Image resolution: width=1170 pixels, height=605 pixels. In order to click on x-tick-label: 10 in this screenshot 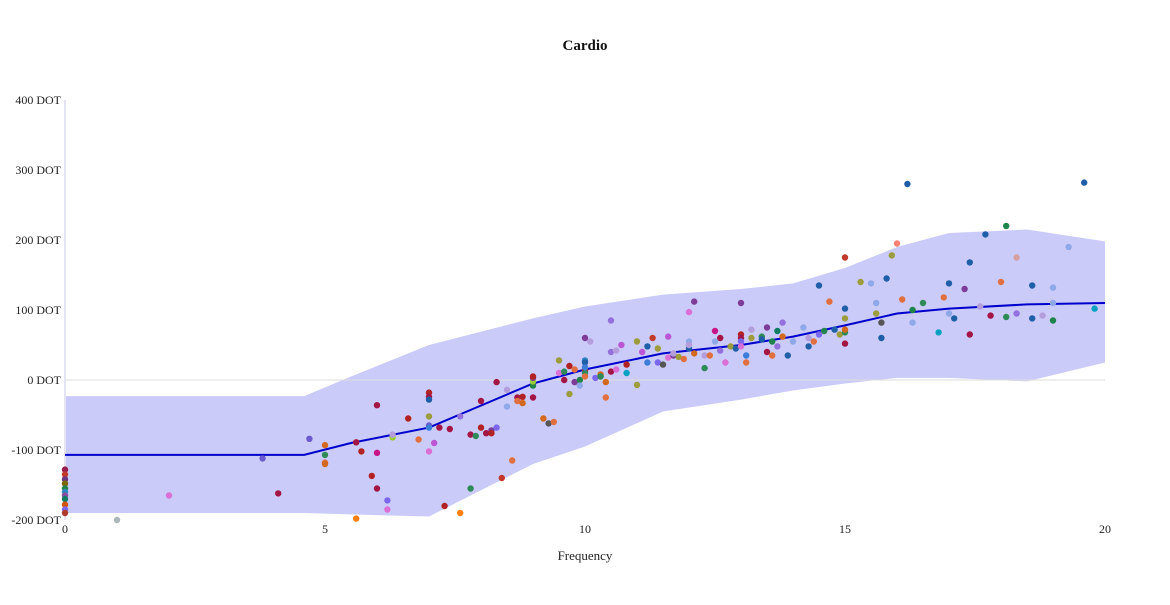, I will do `click(585, 529)`.